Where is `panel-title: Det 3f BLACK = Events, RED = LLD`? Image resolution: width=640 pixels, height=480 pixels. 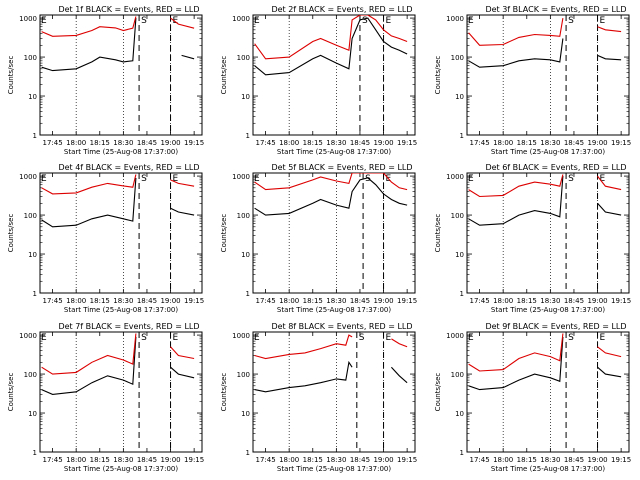 panel-title: Det 3f BLACK = Events, RED = LLD is located at coordinates (555, 9).